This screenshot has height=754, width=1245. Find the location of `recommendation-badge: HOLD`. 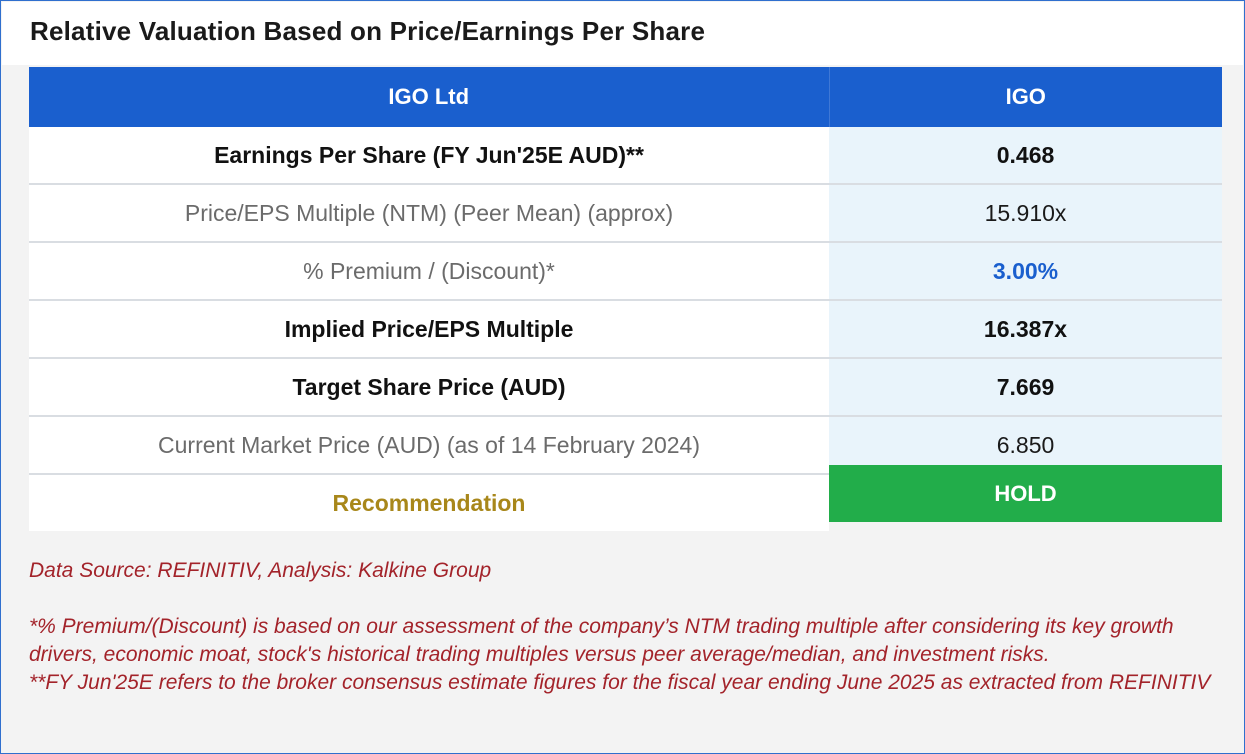

recommendation-badge: HOLD is located at coordinates (1025, 493).